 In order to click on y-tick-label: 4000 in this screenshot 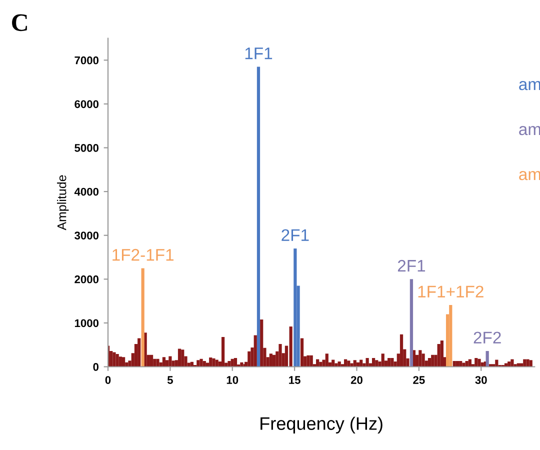, I will do `click(86, 192)`.